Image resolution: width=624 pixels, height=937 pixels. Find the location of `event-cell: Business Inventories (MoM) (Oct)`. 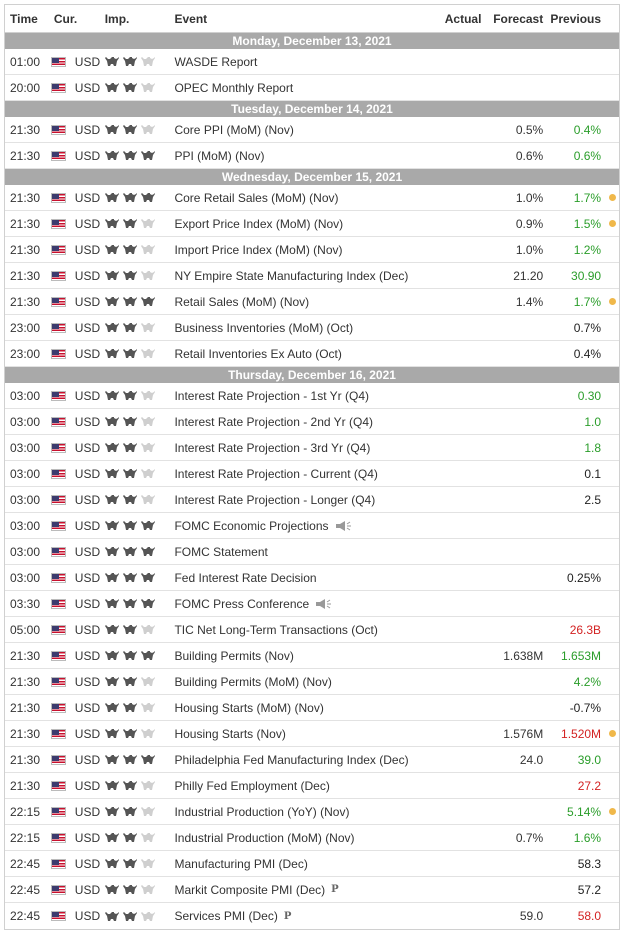

event-cell: Business Inventories (MoM) (Oct) is located at coordinates (296, 328).